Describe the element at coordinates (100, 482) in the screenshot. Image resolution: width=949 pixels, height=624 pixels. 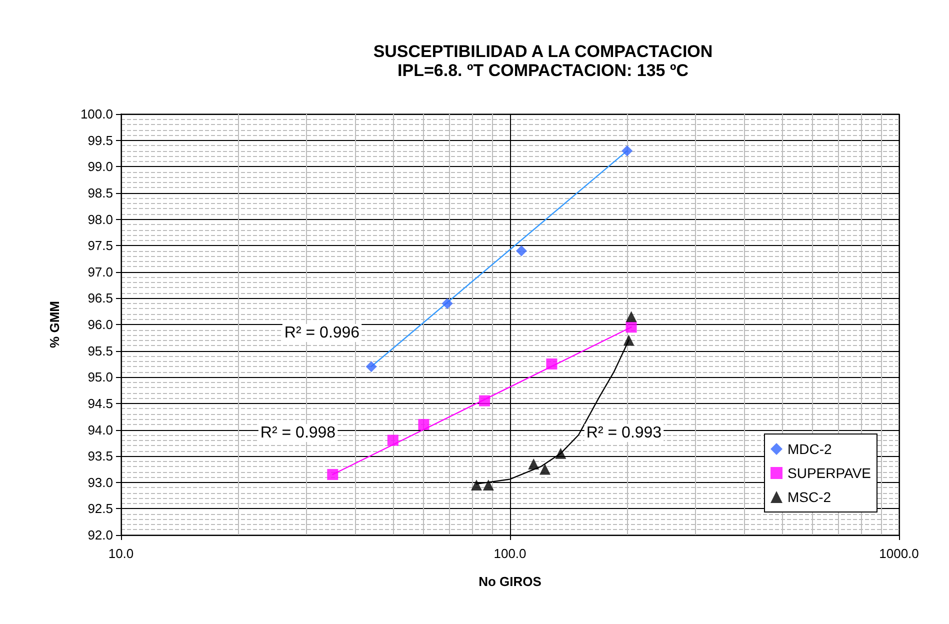
I see `y-tick-label: 93.0` at that location.